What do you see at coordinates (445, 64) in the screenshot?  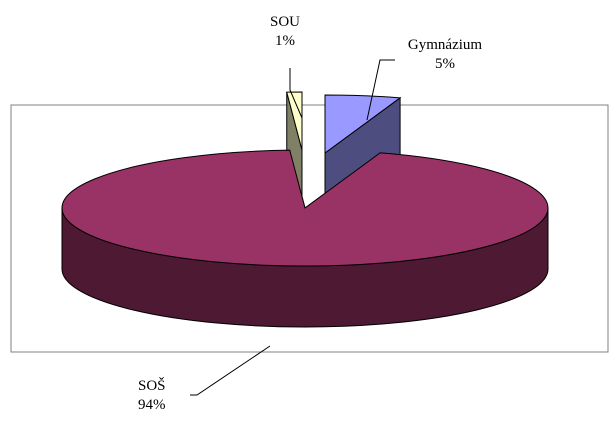 I see `label-gymnazium-percent: 5%` at bounding box center [445, 64].